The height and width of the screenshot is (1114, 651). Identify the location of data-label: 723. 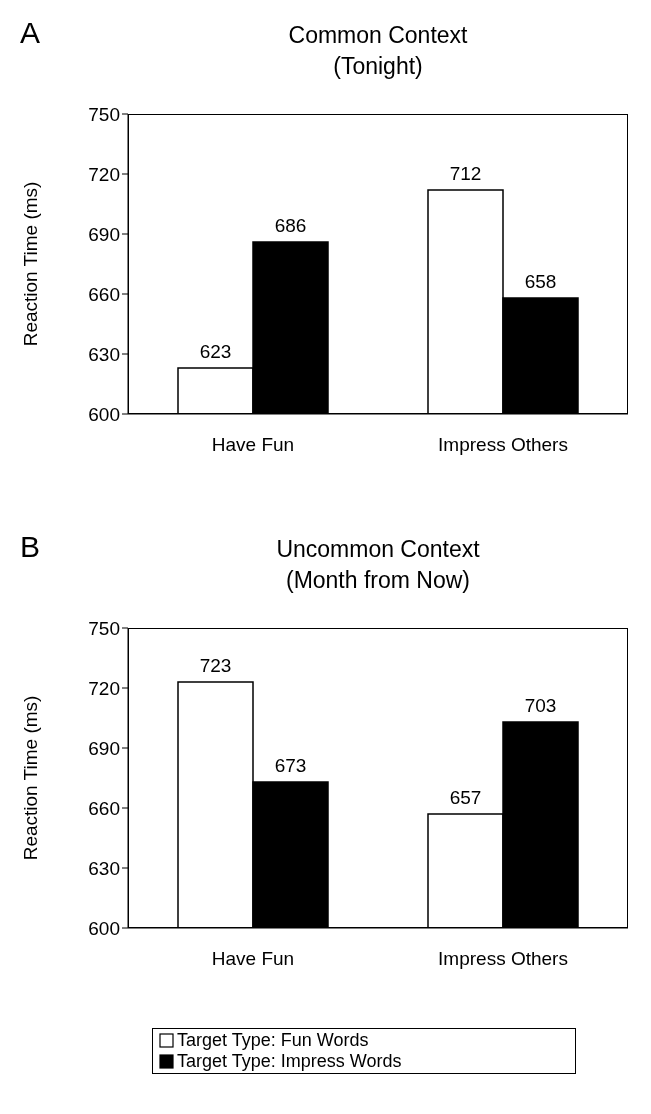
(215, 665).